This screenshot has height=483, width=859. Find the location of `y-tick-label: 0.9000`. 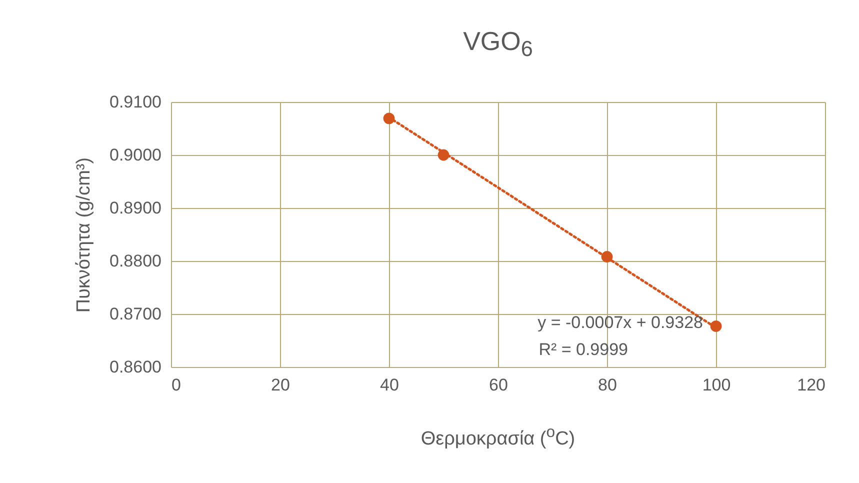

y-tick-label: 0.9000 is located at coordinates (136, 155).